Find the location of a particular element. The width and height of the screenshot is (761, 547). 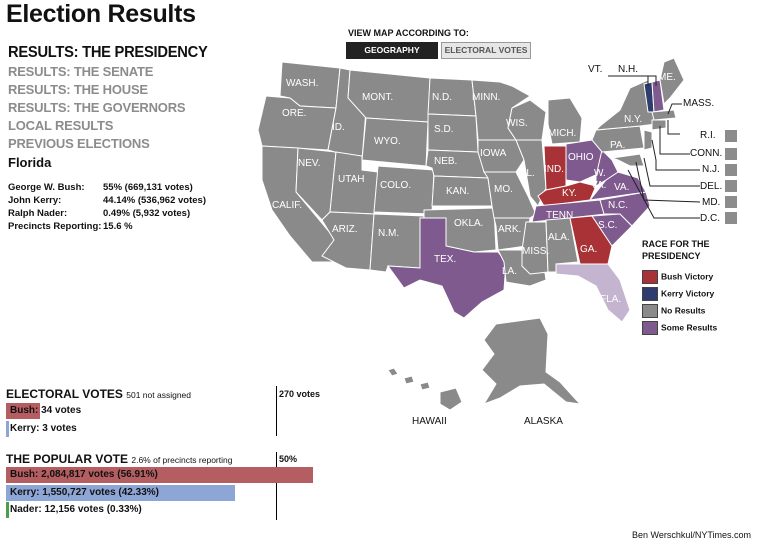

legend-label: No Results is located at coordinates (683, 310).